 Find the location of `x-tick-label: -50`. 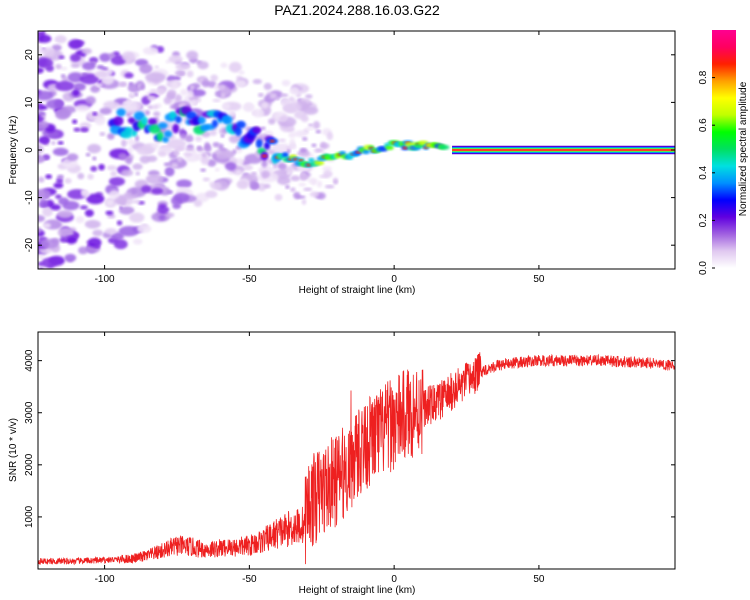

x-tick-label: -50 is located at coordinates (249, 279).